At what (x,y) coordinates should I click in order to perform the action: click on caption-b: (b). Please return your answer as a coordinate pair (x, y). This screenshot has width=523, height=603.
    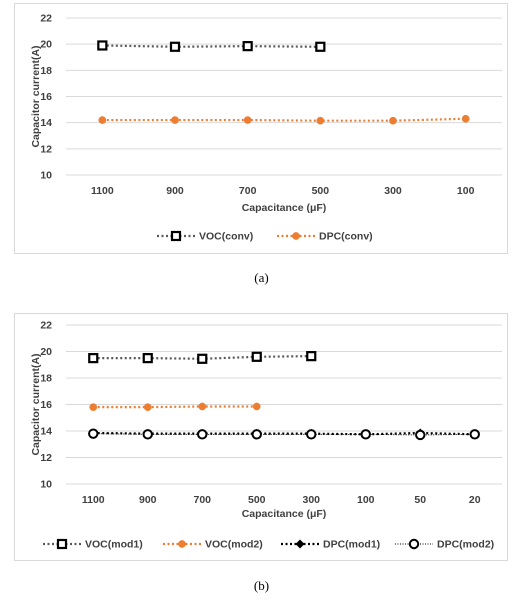
    Looking at the image, I should click on (261, 585).